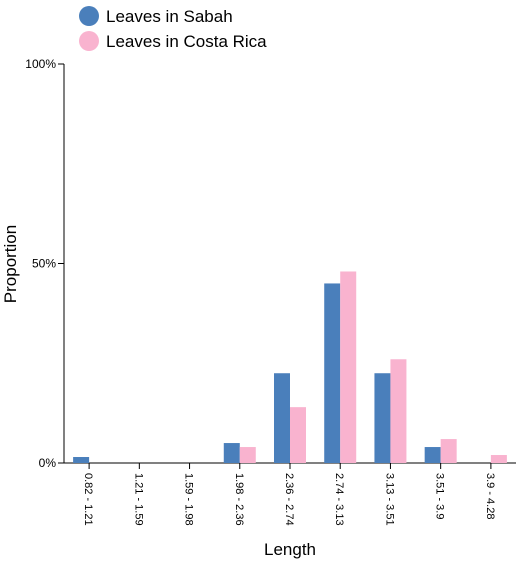  Describe the element at coordinates (339, 499) in the screenshot. I see `x-tick-label: 2.74 - 3.13` at that location.